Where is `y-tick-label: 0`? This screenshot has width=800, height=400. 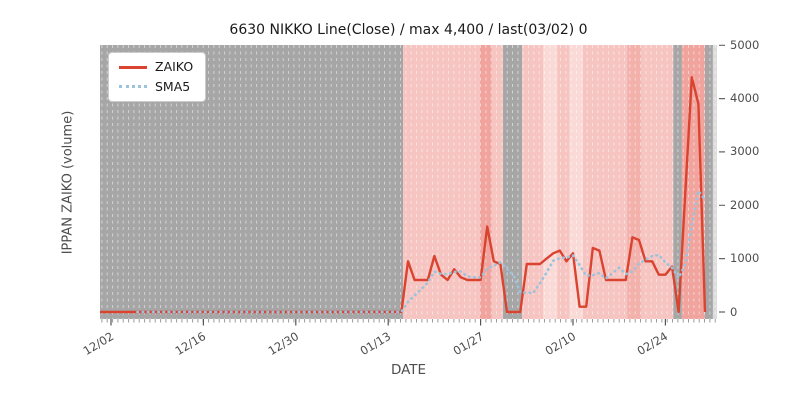
y-tick-label: 0 is located at coordinates (734, 311).